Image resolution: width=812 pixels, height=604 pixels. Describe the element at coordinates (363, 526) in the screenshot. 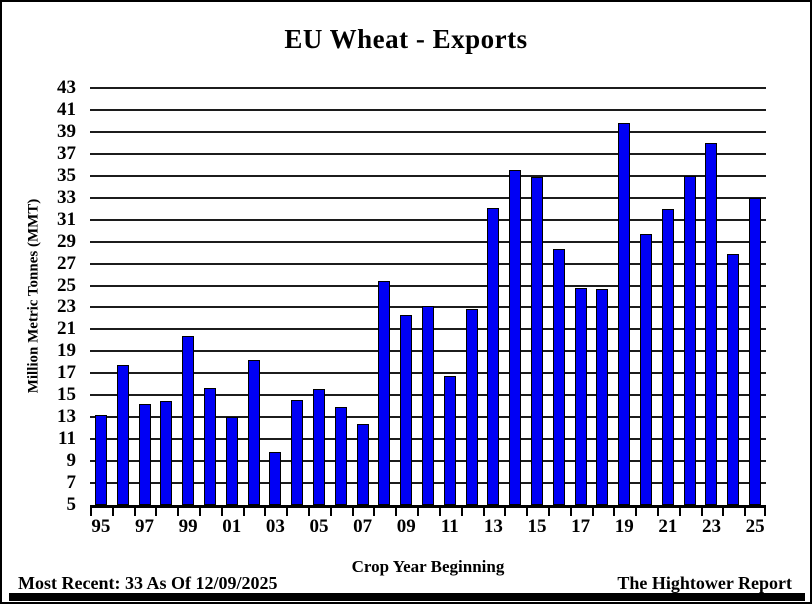

I see `x-tick-label-07: 07` at that location.